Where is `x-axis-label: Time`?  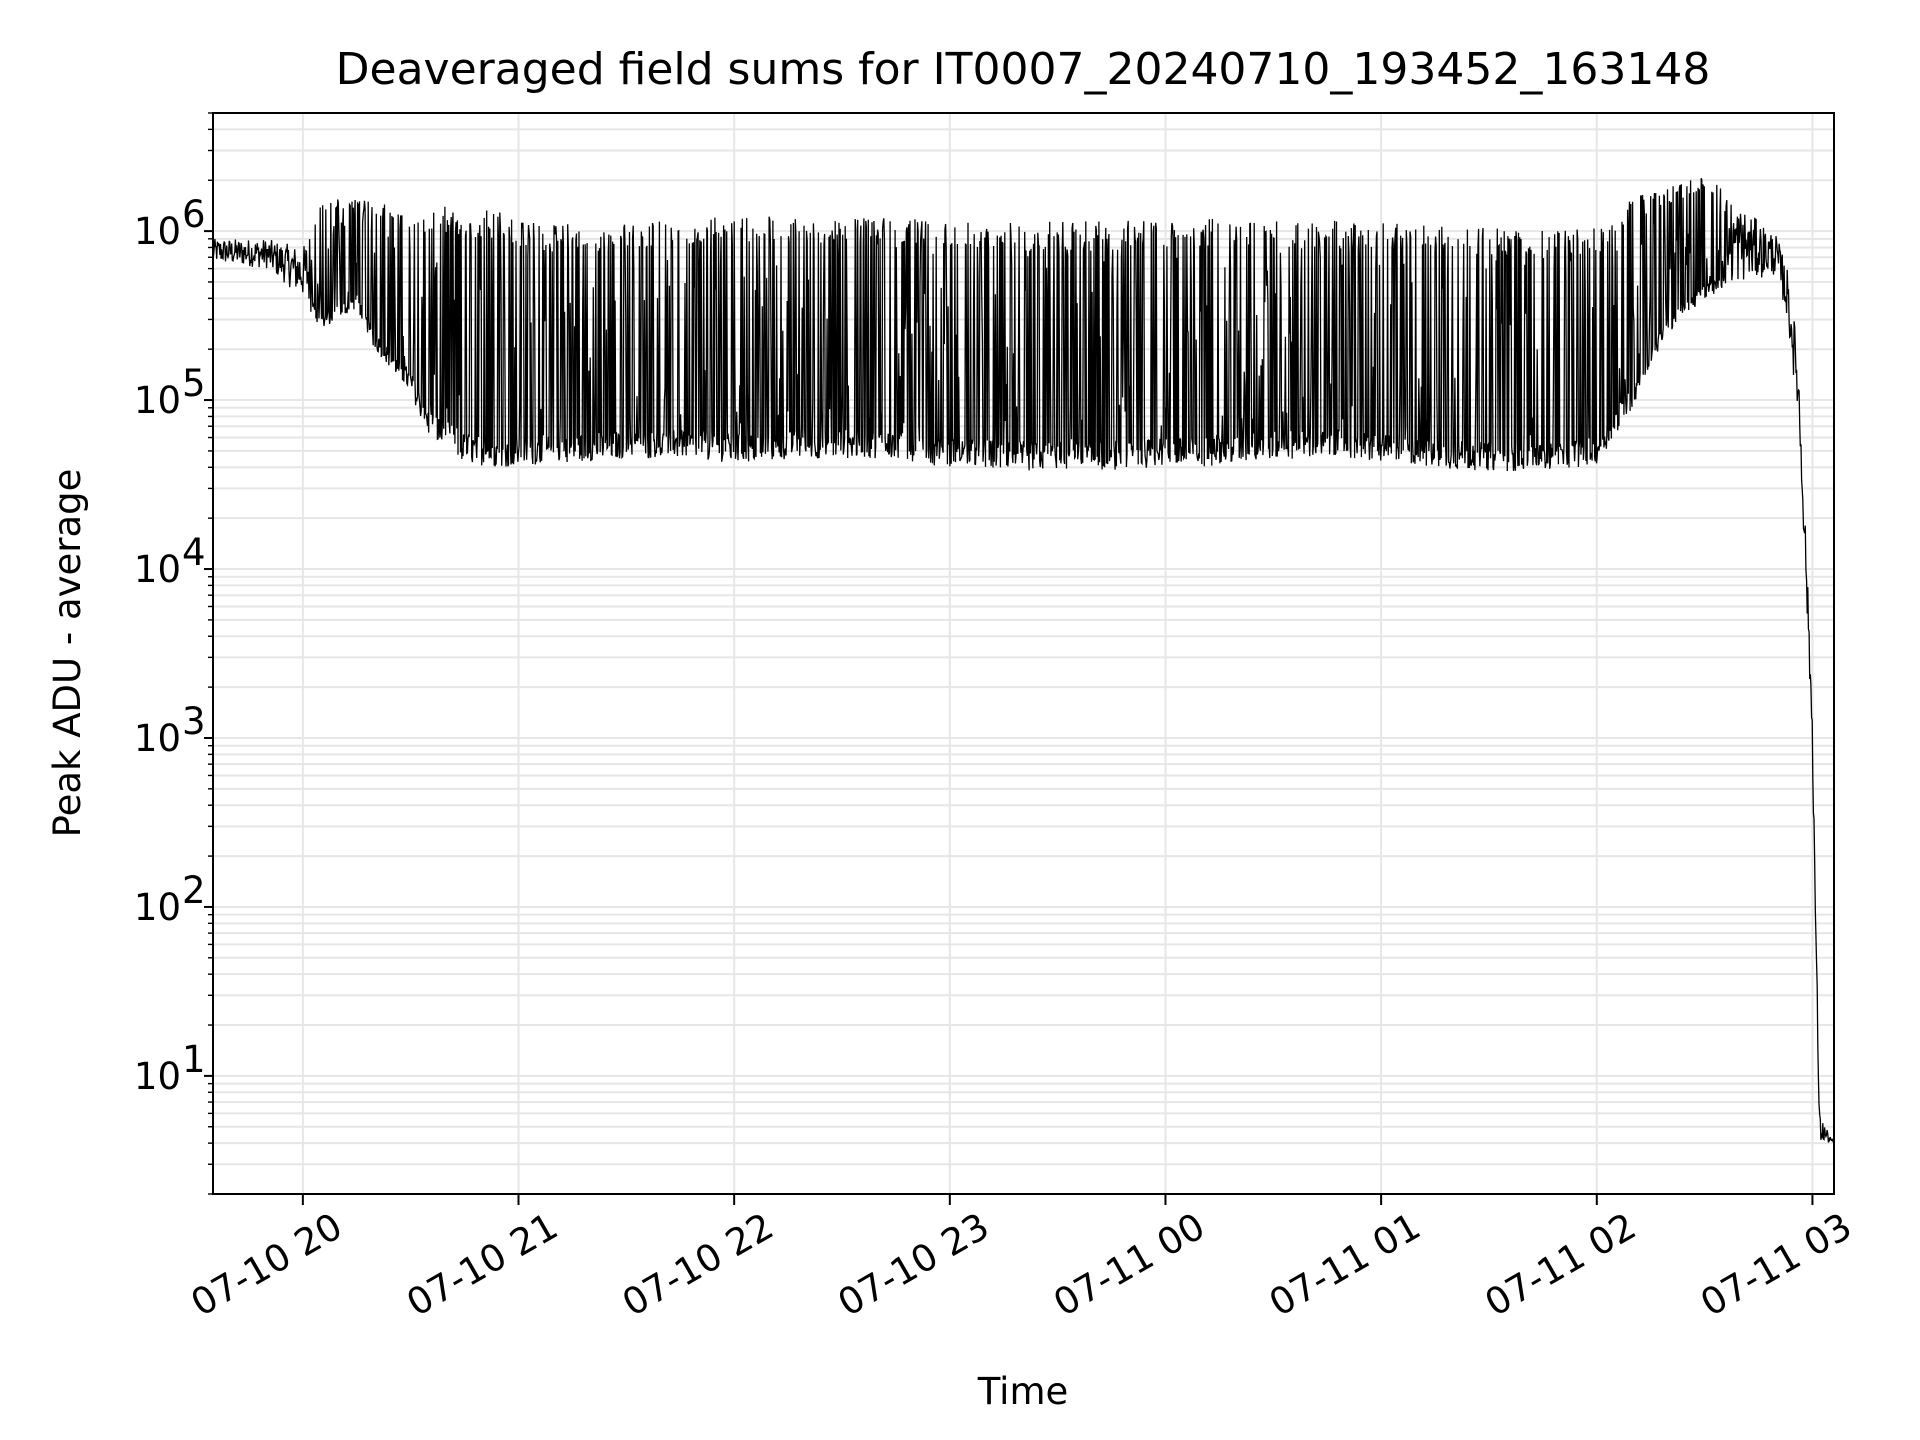 x-axis-label: Time is located at coordinates (1023, 1391).